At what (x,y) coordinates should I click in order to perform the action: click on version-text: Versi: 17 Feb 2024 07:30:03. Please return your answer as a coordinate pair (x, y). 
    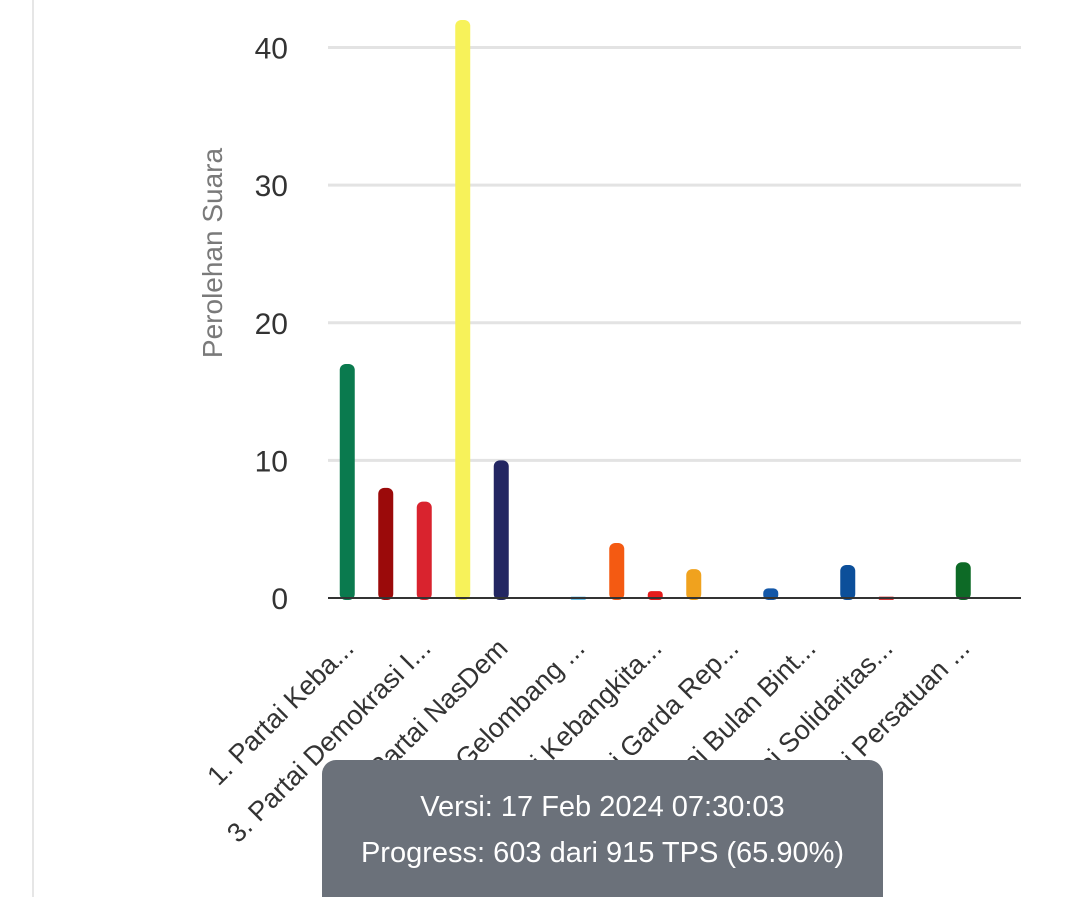
    Looking at the image, I should click on (602, 807).